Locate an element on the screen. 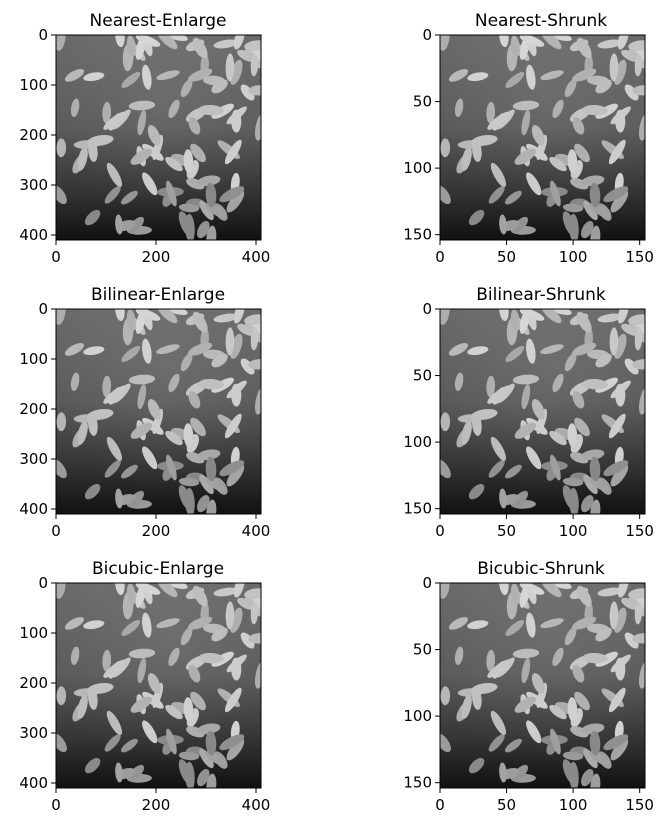  y-tick-label: 100 is located at coordinates (33, 85).